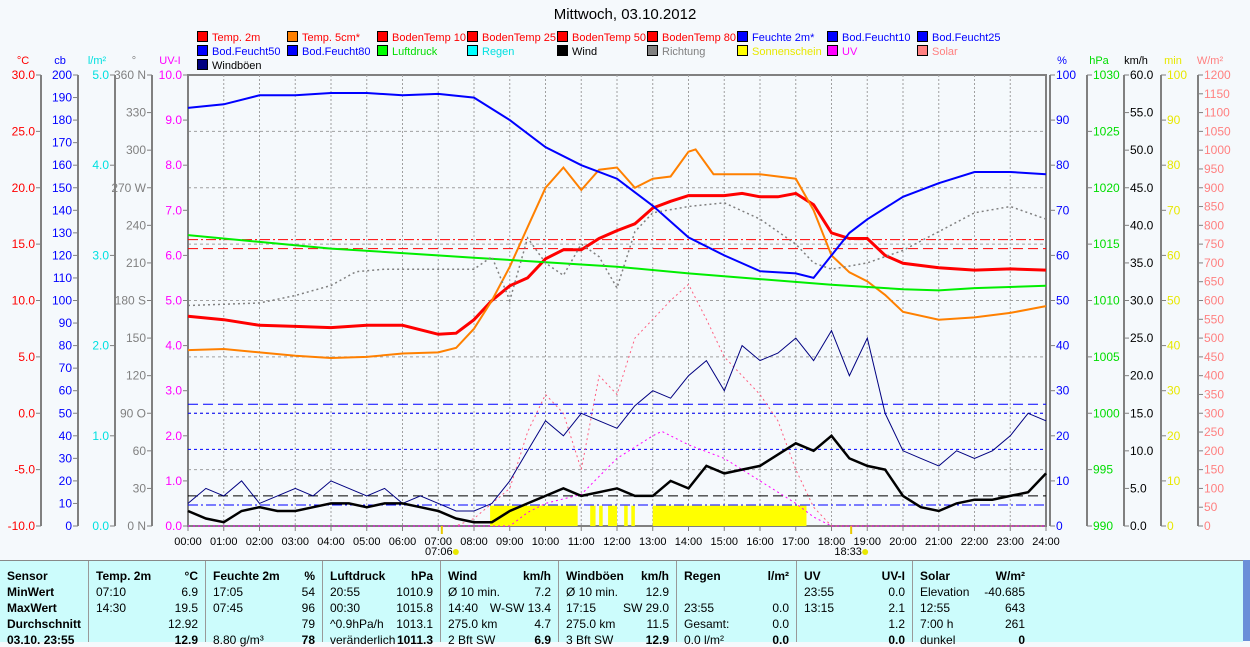  What do you see at coordinates (937, 624) in the screenshot?
I see `table-cell: 7:00 h` at bounding box center [937, 624].